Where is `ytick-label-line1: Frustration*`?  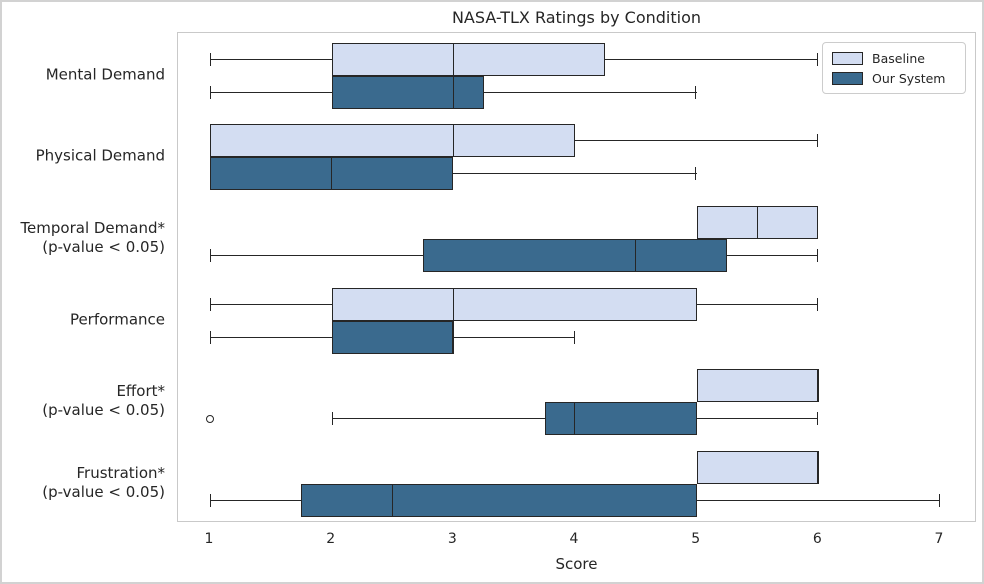
ytick-label-line1: Frustration* is located at coordinates (121, 473).